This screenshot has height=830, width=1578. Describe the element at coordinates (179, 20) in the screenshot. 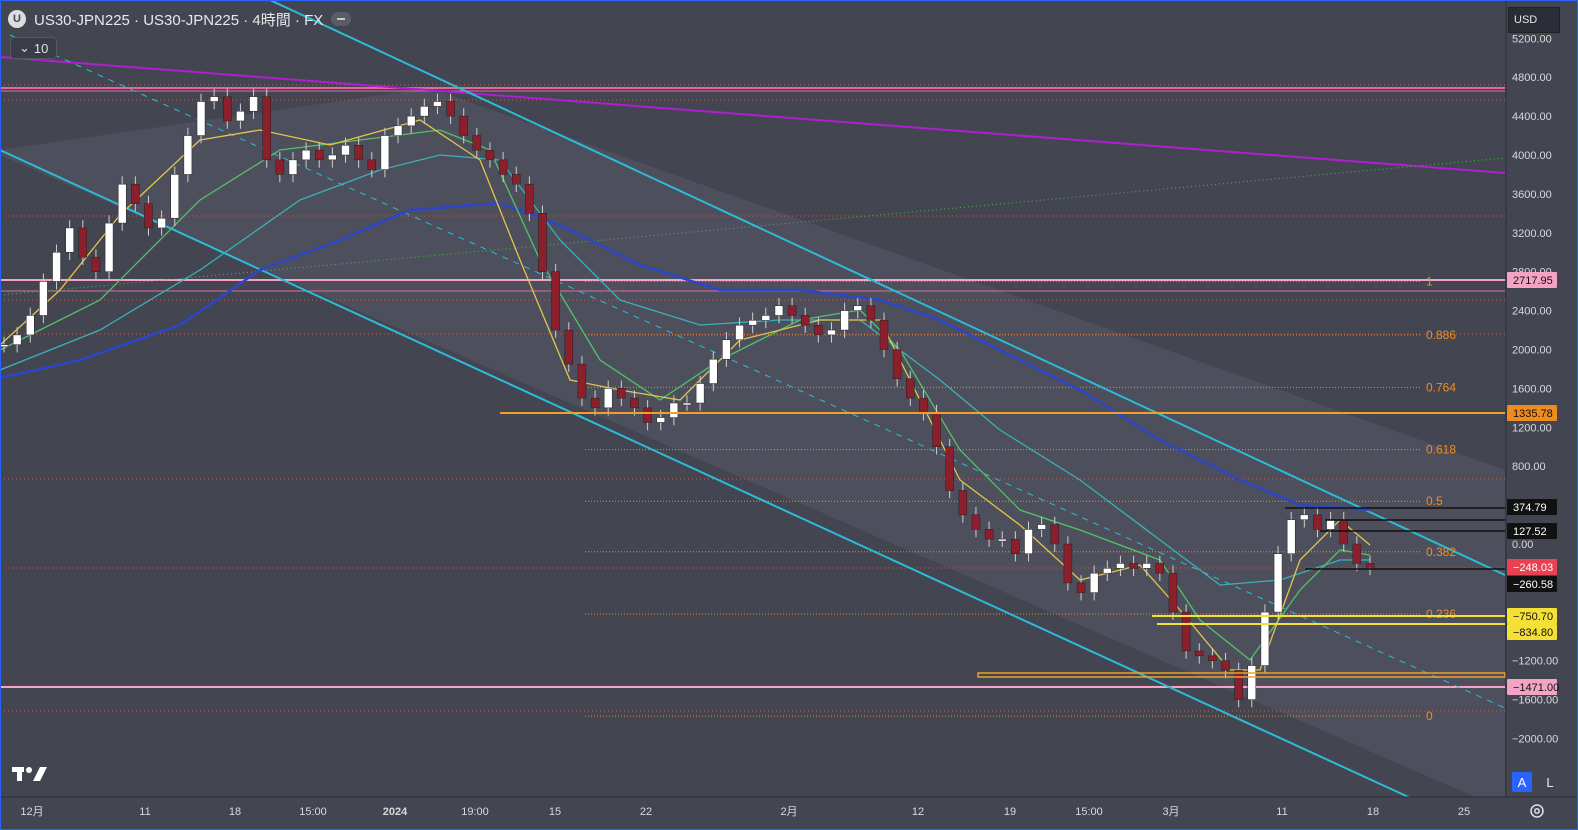

I see `chart-title: US30-JPN225 · US30-JPN225 · 4時間 · FX` at that location.